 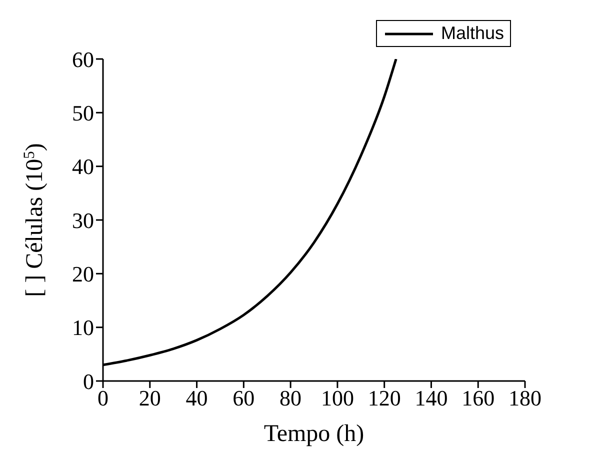 What do you see at coordinates (243, 398) in the screenshot?
I see `x-tick-label: 60` at bounding box center [243, 398].